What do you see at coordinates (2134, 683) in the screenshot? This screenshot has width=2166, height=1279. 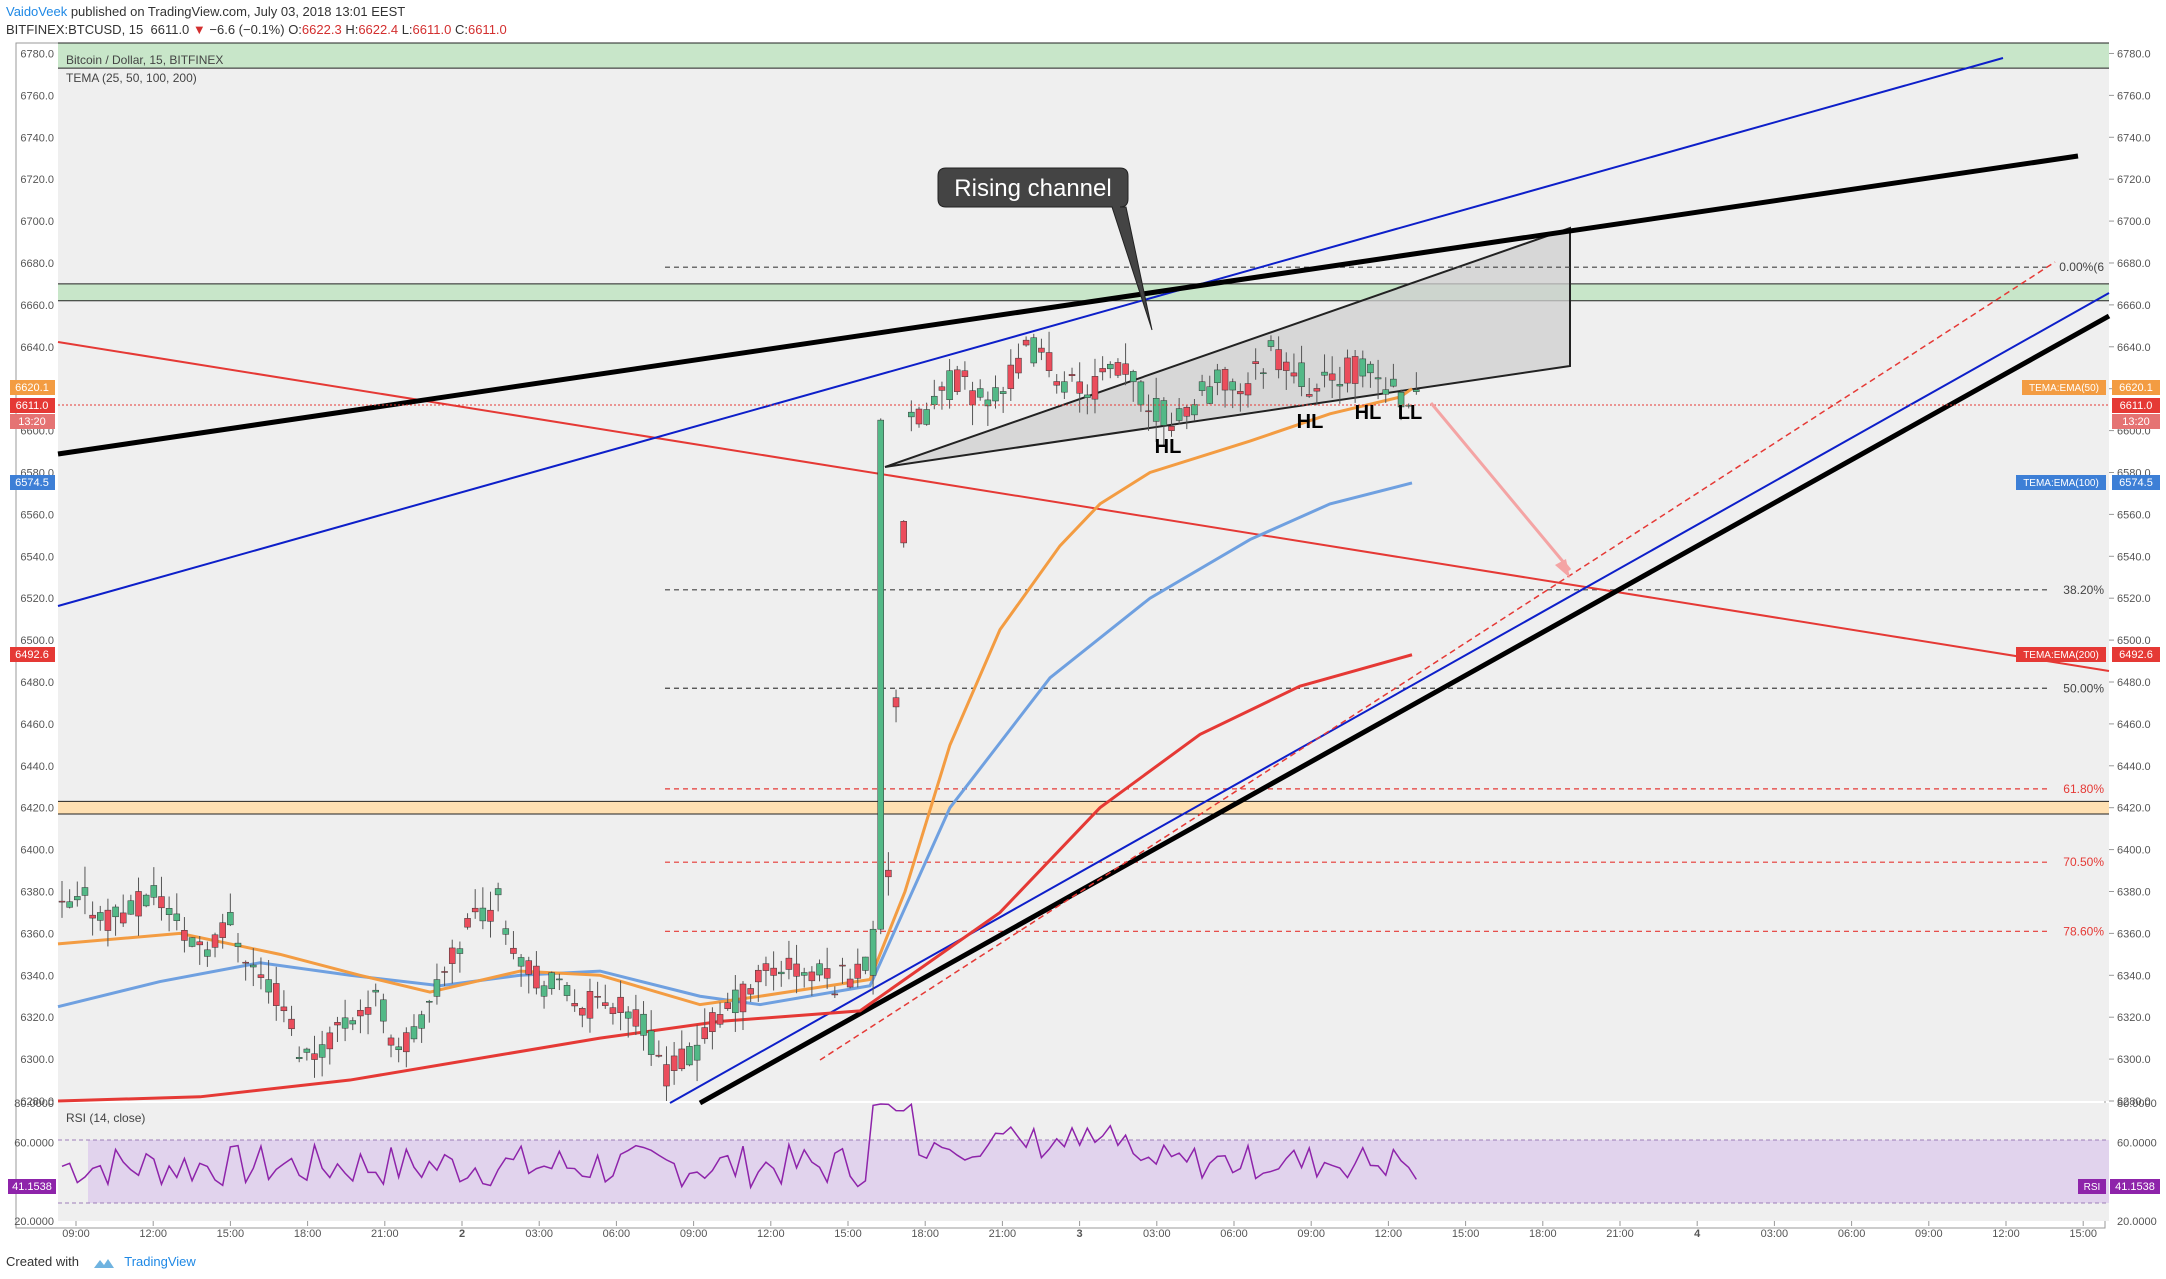 I see `y-tick-right: 6480.0` at bounding box center [2134, 683].